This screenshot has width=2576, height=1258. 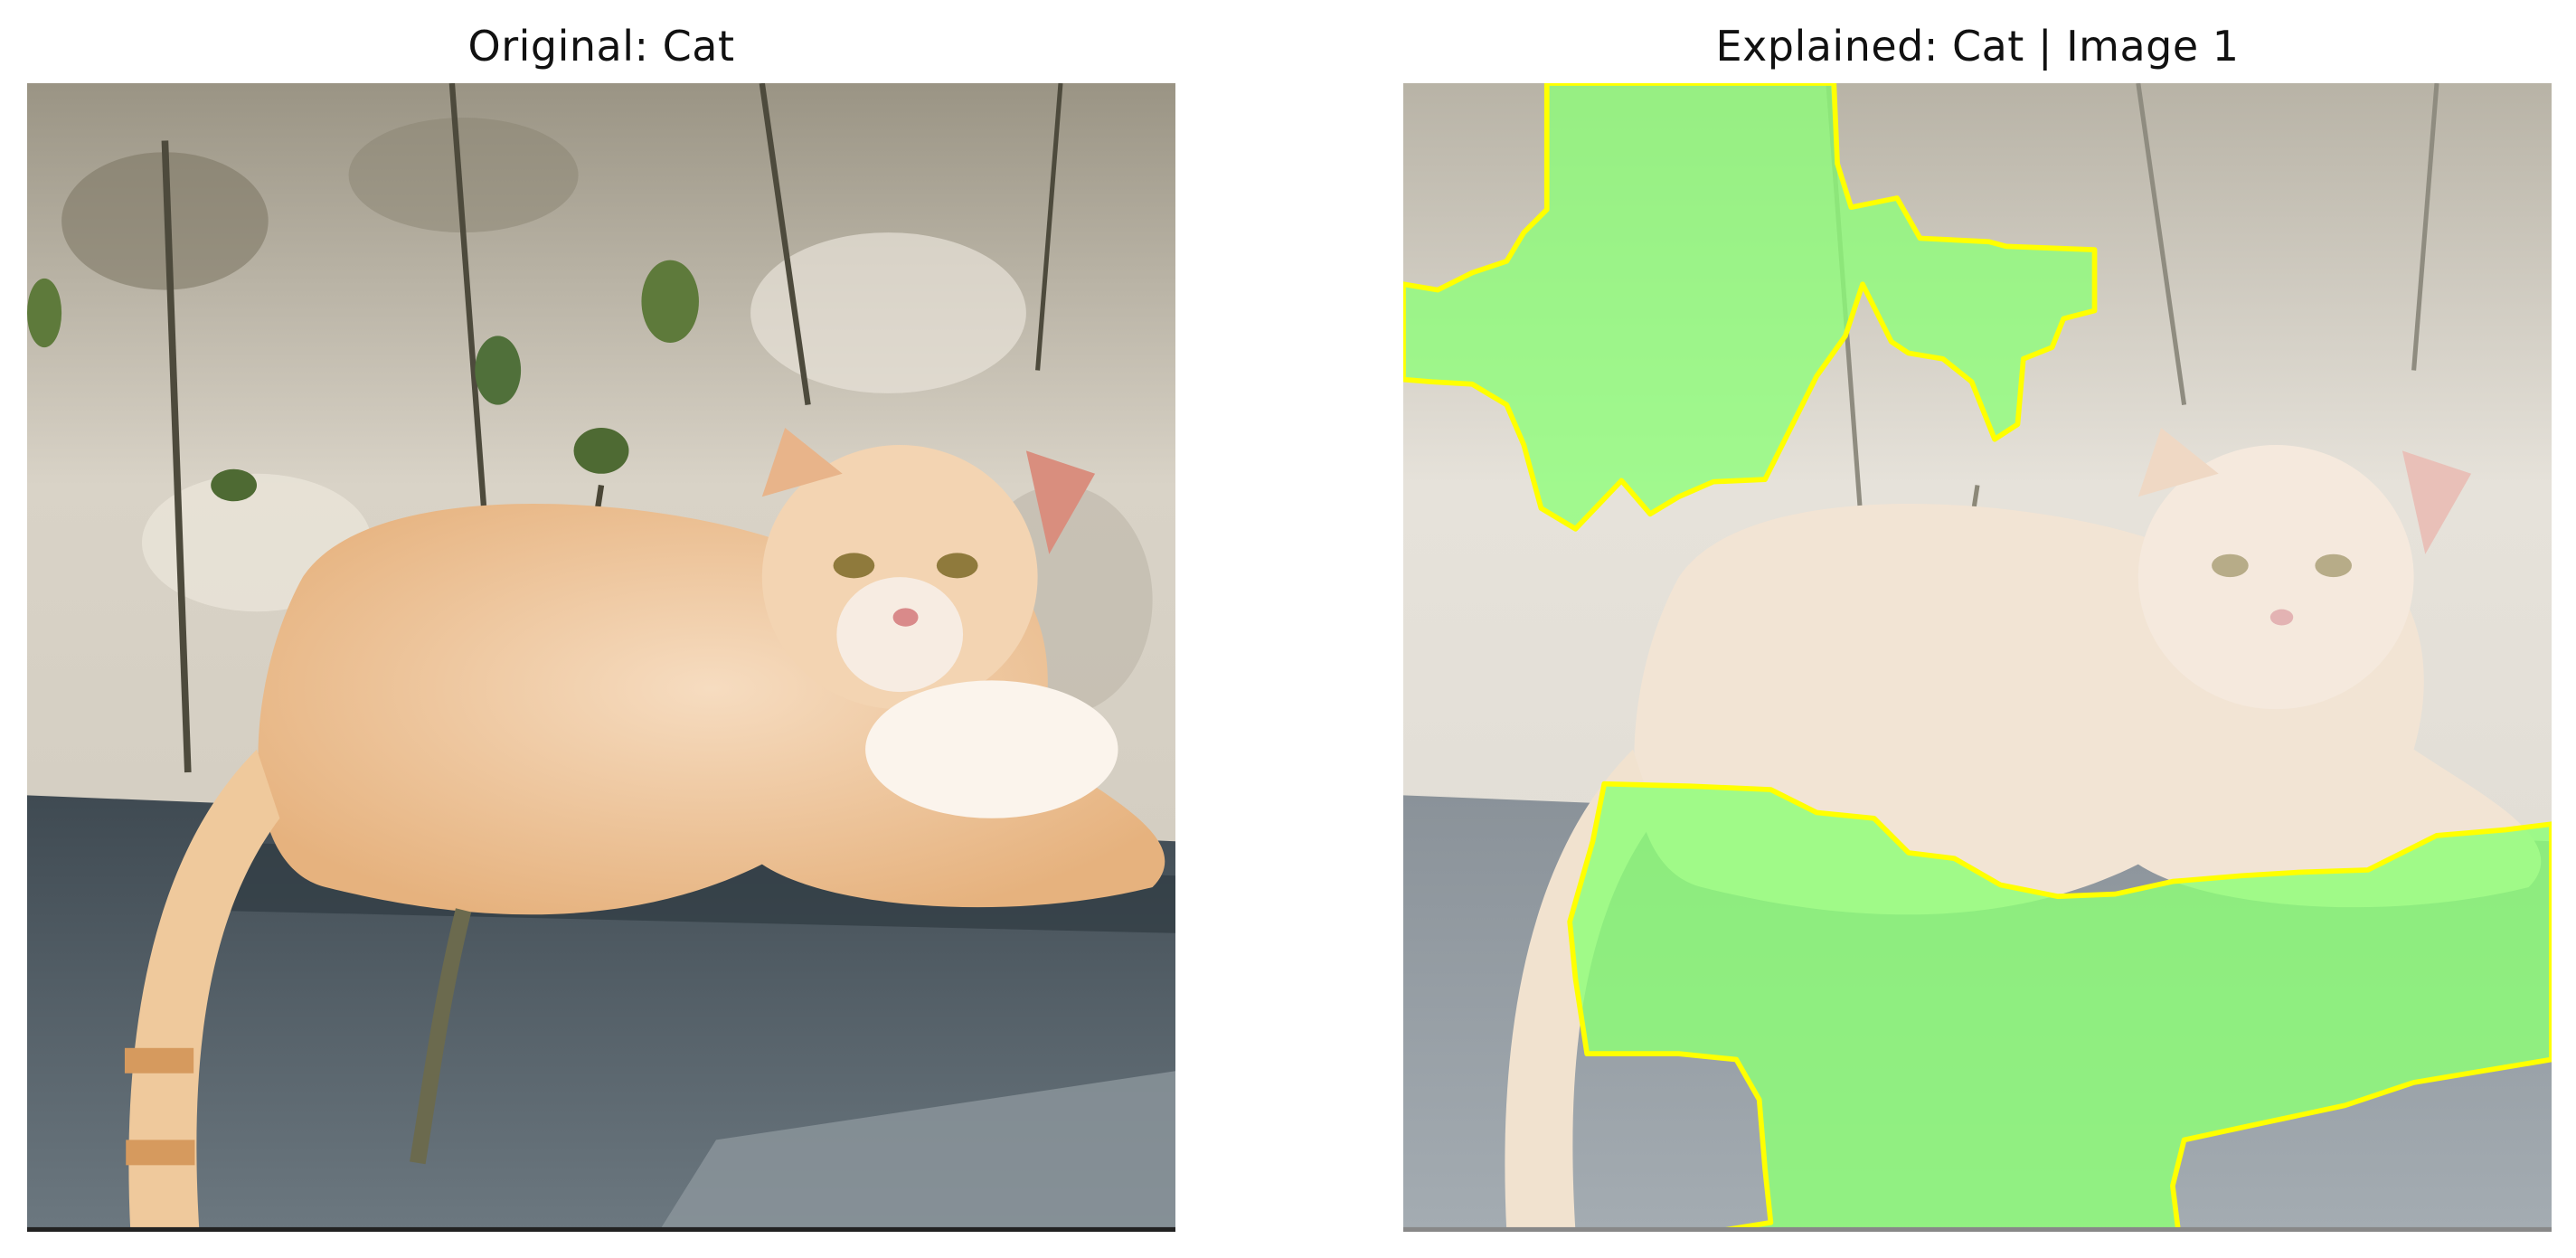 What do you see at coordinates (2059, 1006) in the screenshot?
I see `highlight-region-bottom` at bounding box center [2059, 1006].